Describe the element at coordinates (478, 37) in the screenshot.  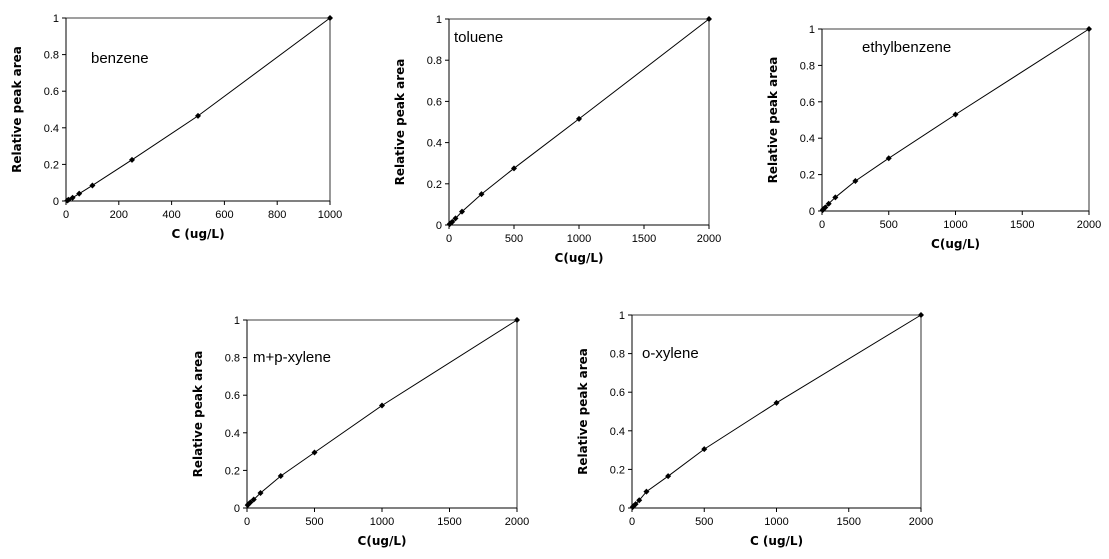
I see `compound-label: toluene` at that location.